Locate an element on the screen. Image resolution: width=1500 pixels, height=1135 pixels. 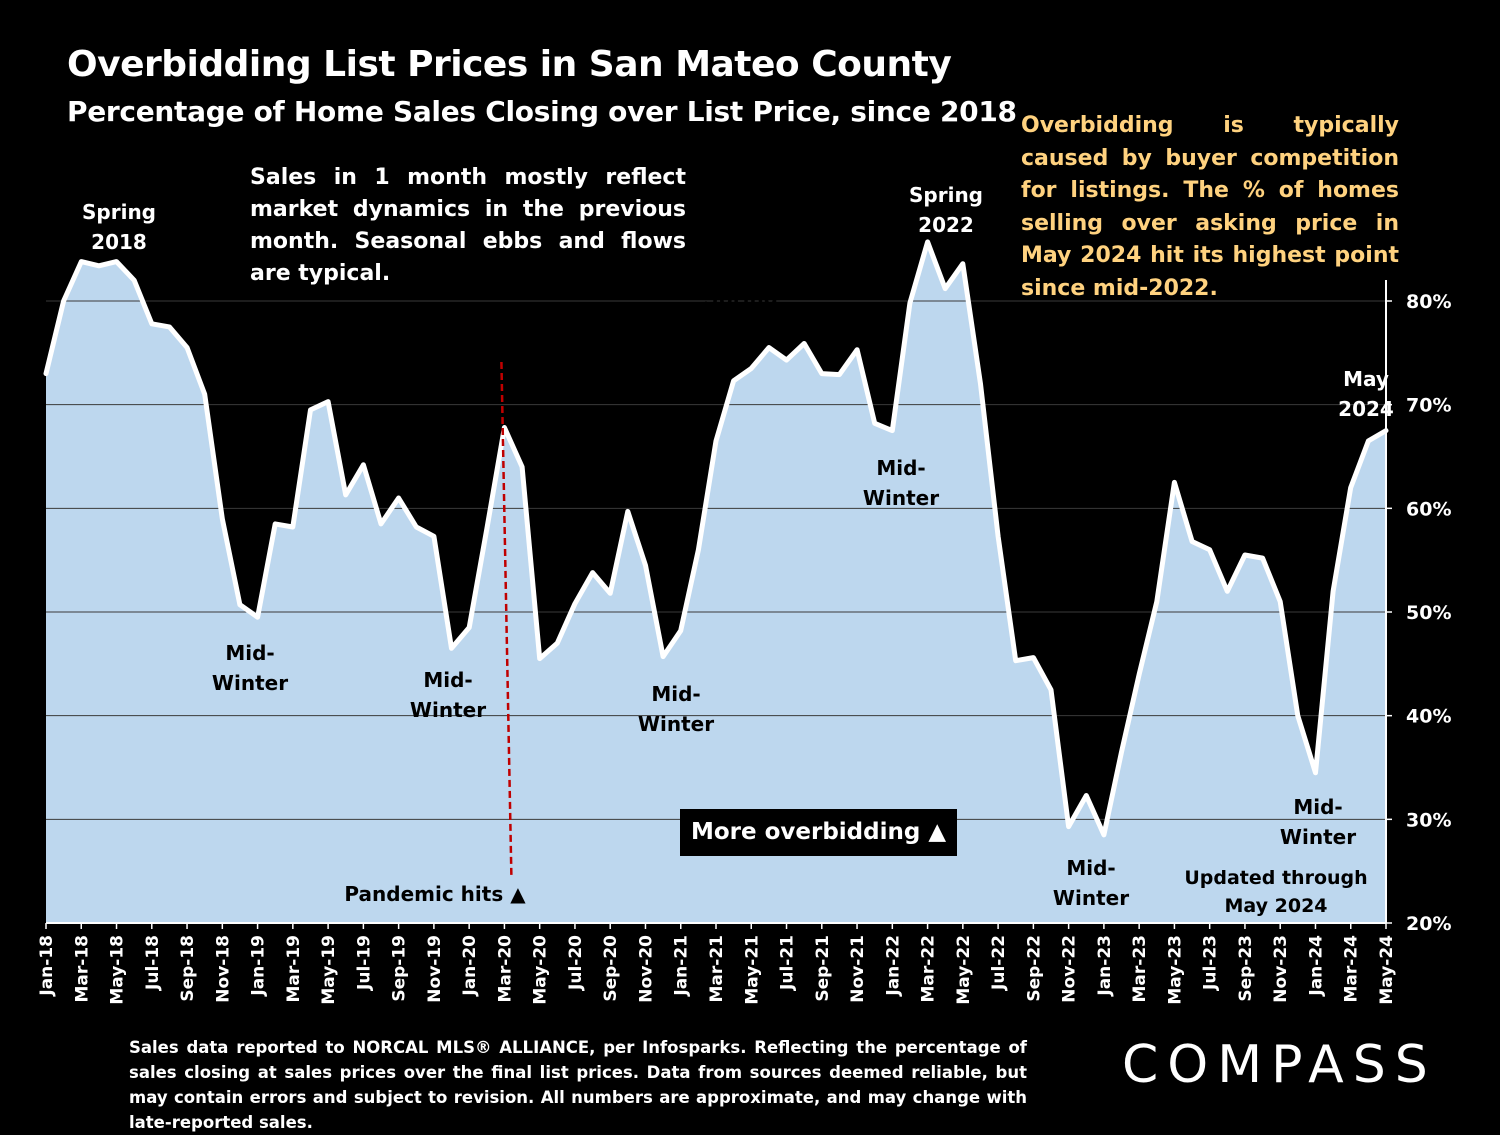
x-tick-label: Nov-21 is located at coordinates (858, 969).